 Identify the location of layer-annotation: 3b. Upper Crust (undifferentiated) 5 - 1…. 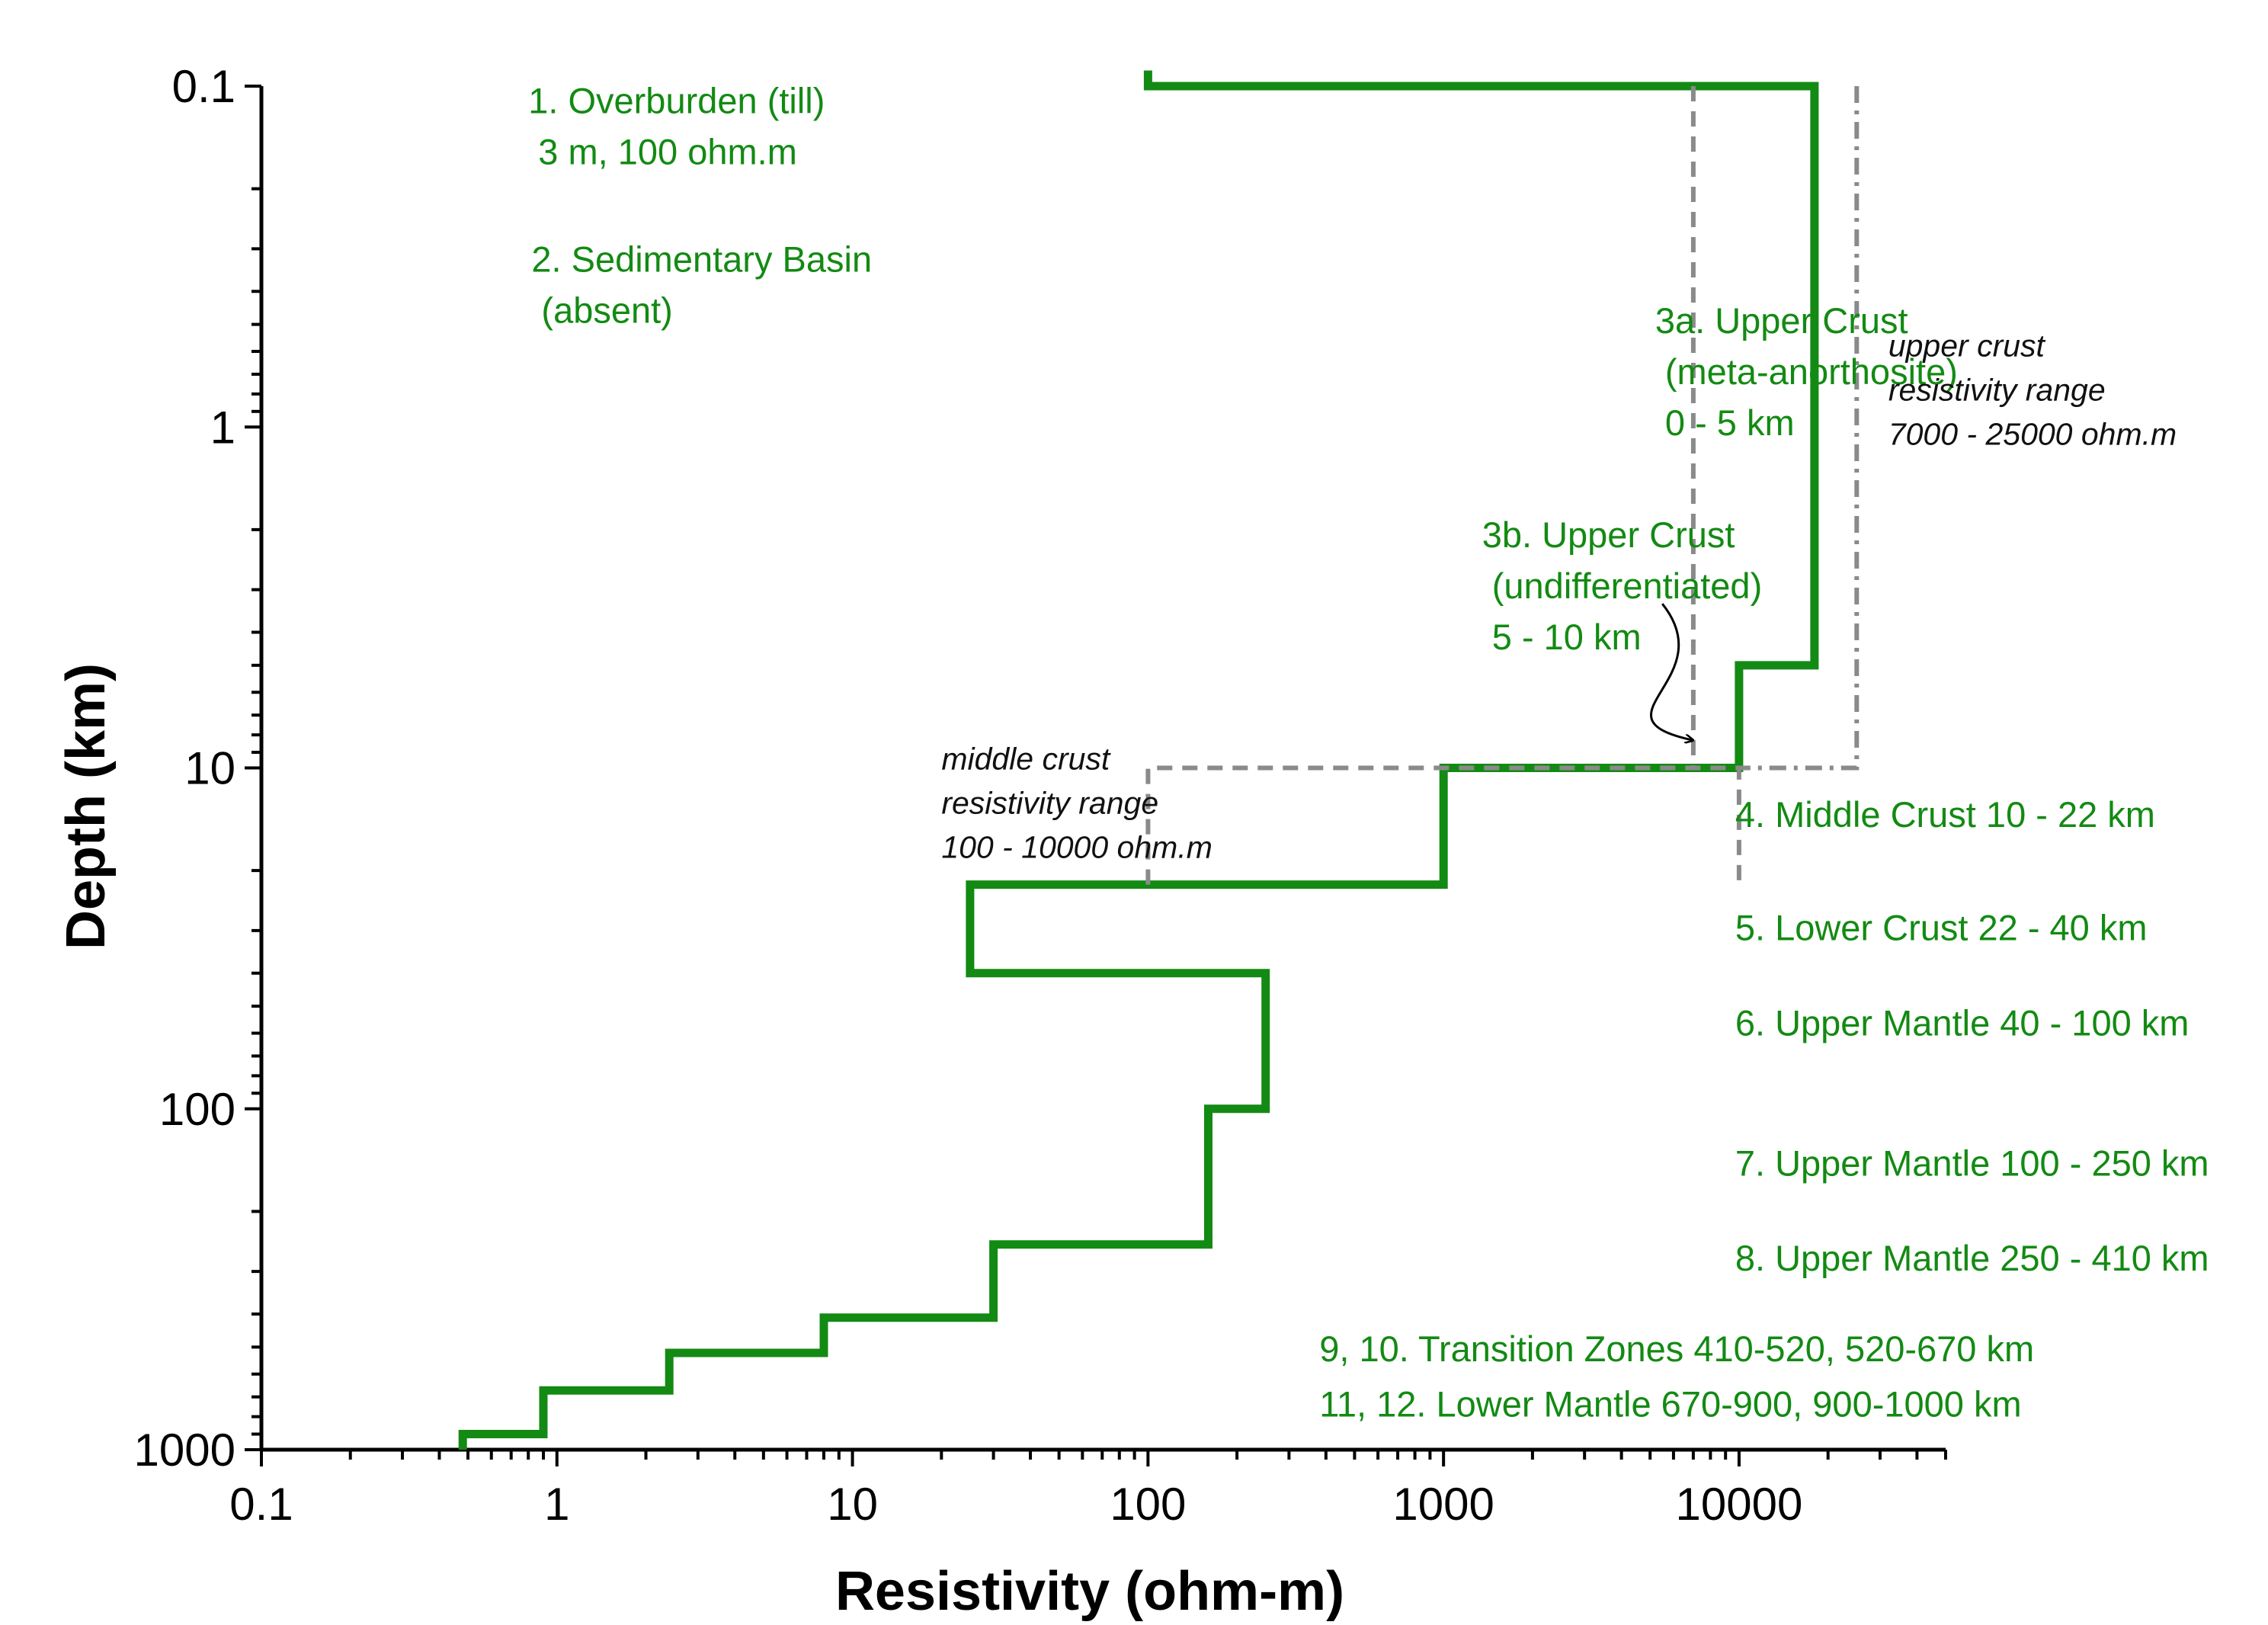
(1622, 585).